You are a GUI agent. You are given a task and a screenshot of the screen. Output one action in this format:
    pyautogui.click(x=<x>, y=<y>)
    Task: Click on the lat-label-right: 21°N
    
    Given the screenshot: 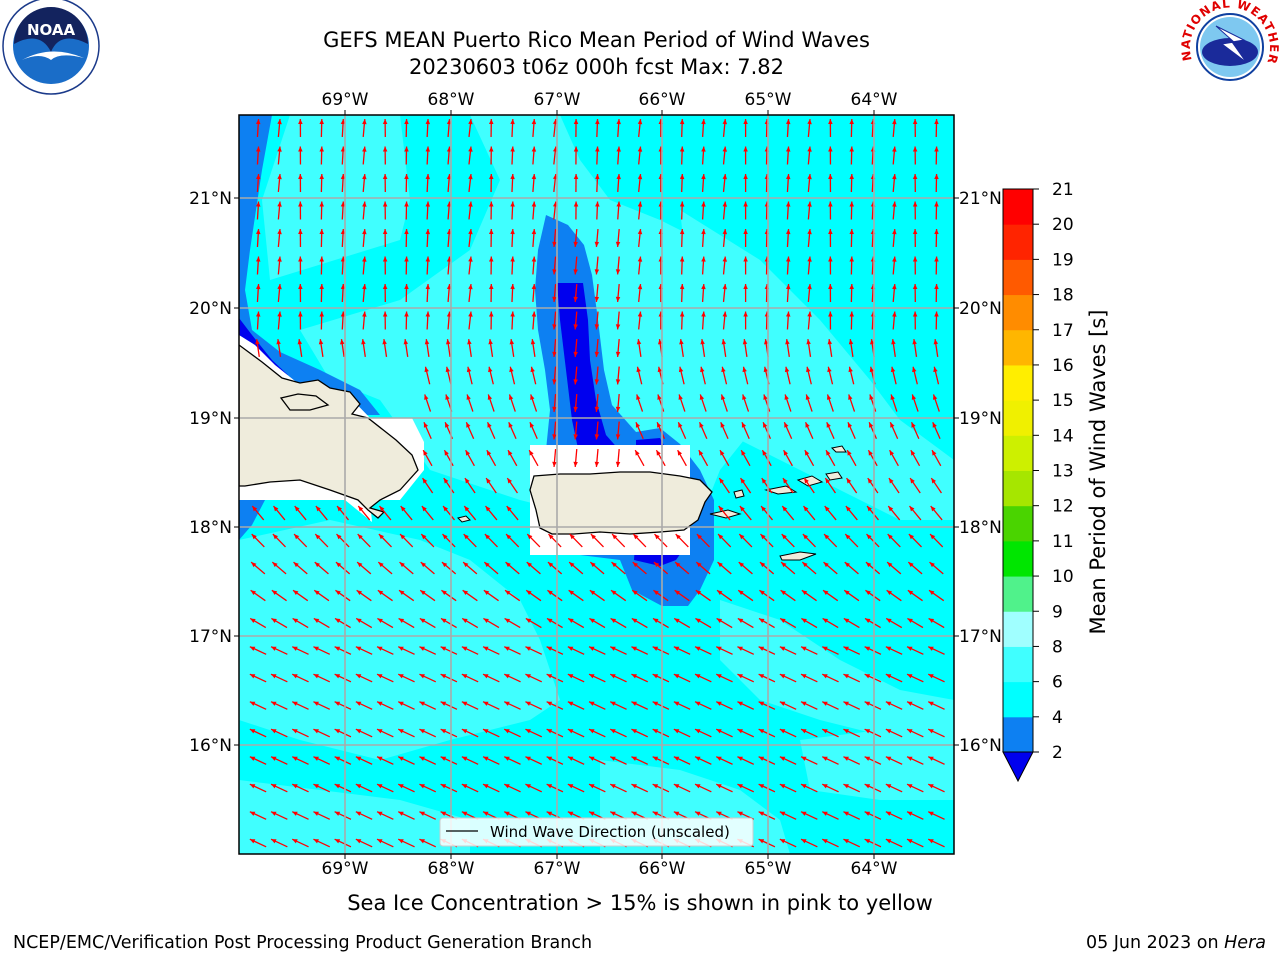 What is the action you would take?
    pyautogui.click(x=980, y=199)
    